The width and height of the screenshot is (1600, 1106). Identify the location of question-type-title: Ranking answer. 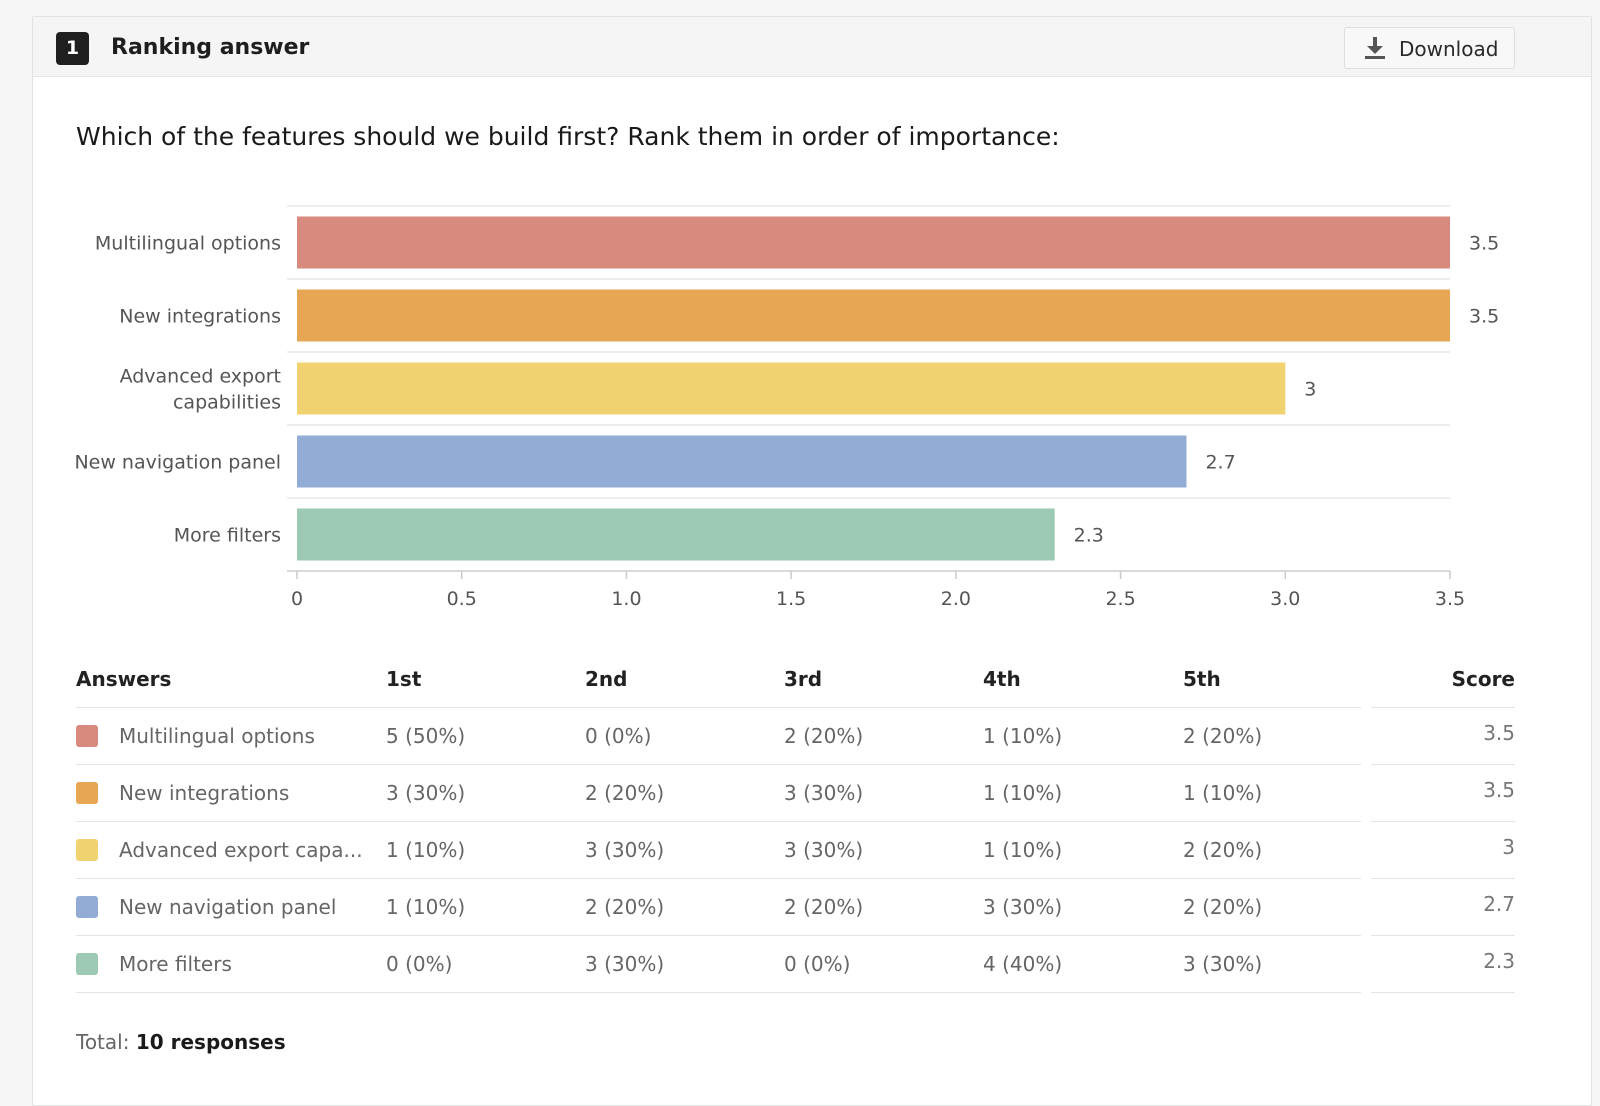
(210, 47).